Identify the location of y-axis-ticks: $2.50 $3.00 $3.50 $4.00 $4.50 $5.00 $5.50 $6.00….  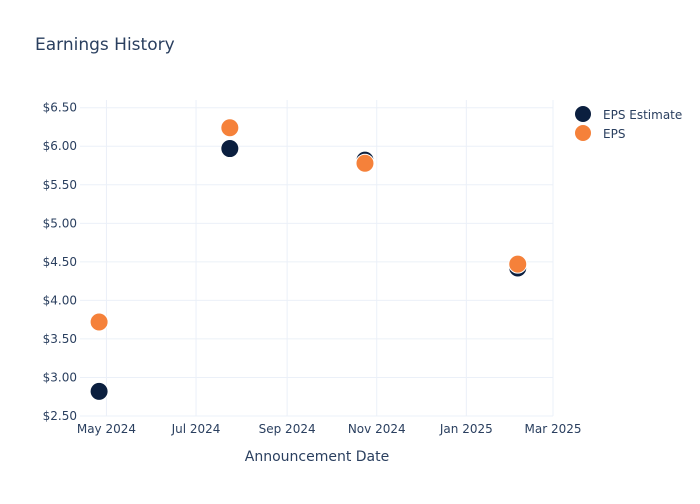
(60, 262).